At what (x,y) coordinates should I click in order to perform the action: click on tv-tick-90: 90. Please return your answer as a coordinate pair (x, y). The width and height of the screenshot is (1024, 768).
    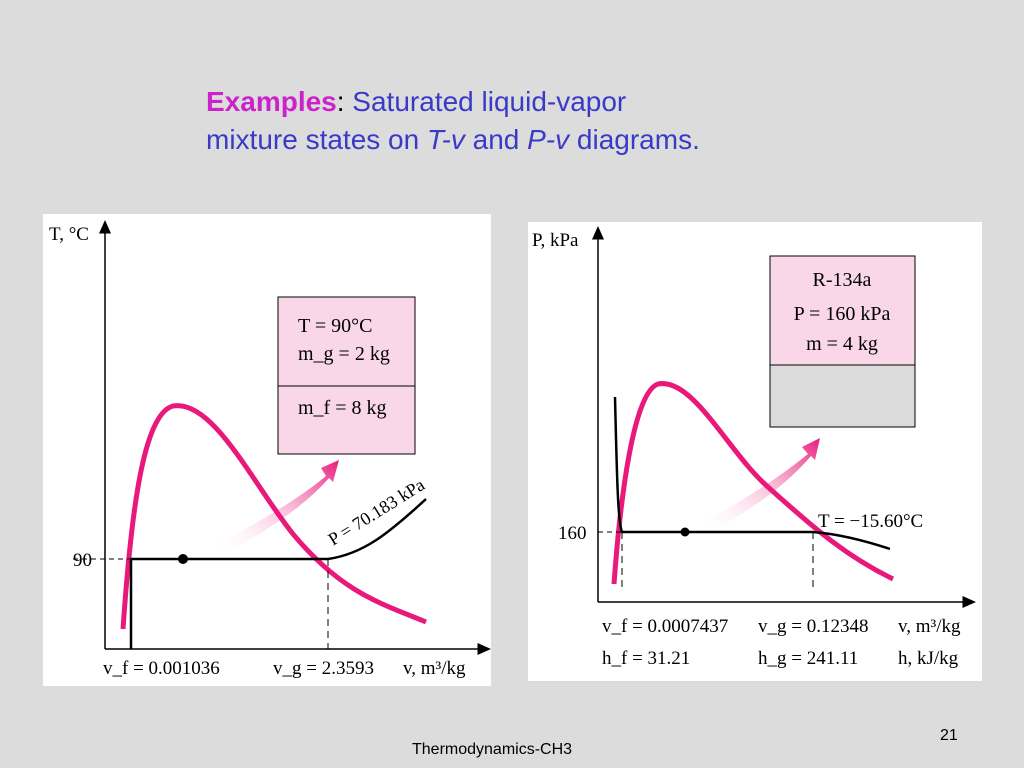
    Looking at the image, I should click on (82, 560).